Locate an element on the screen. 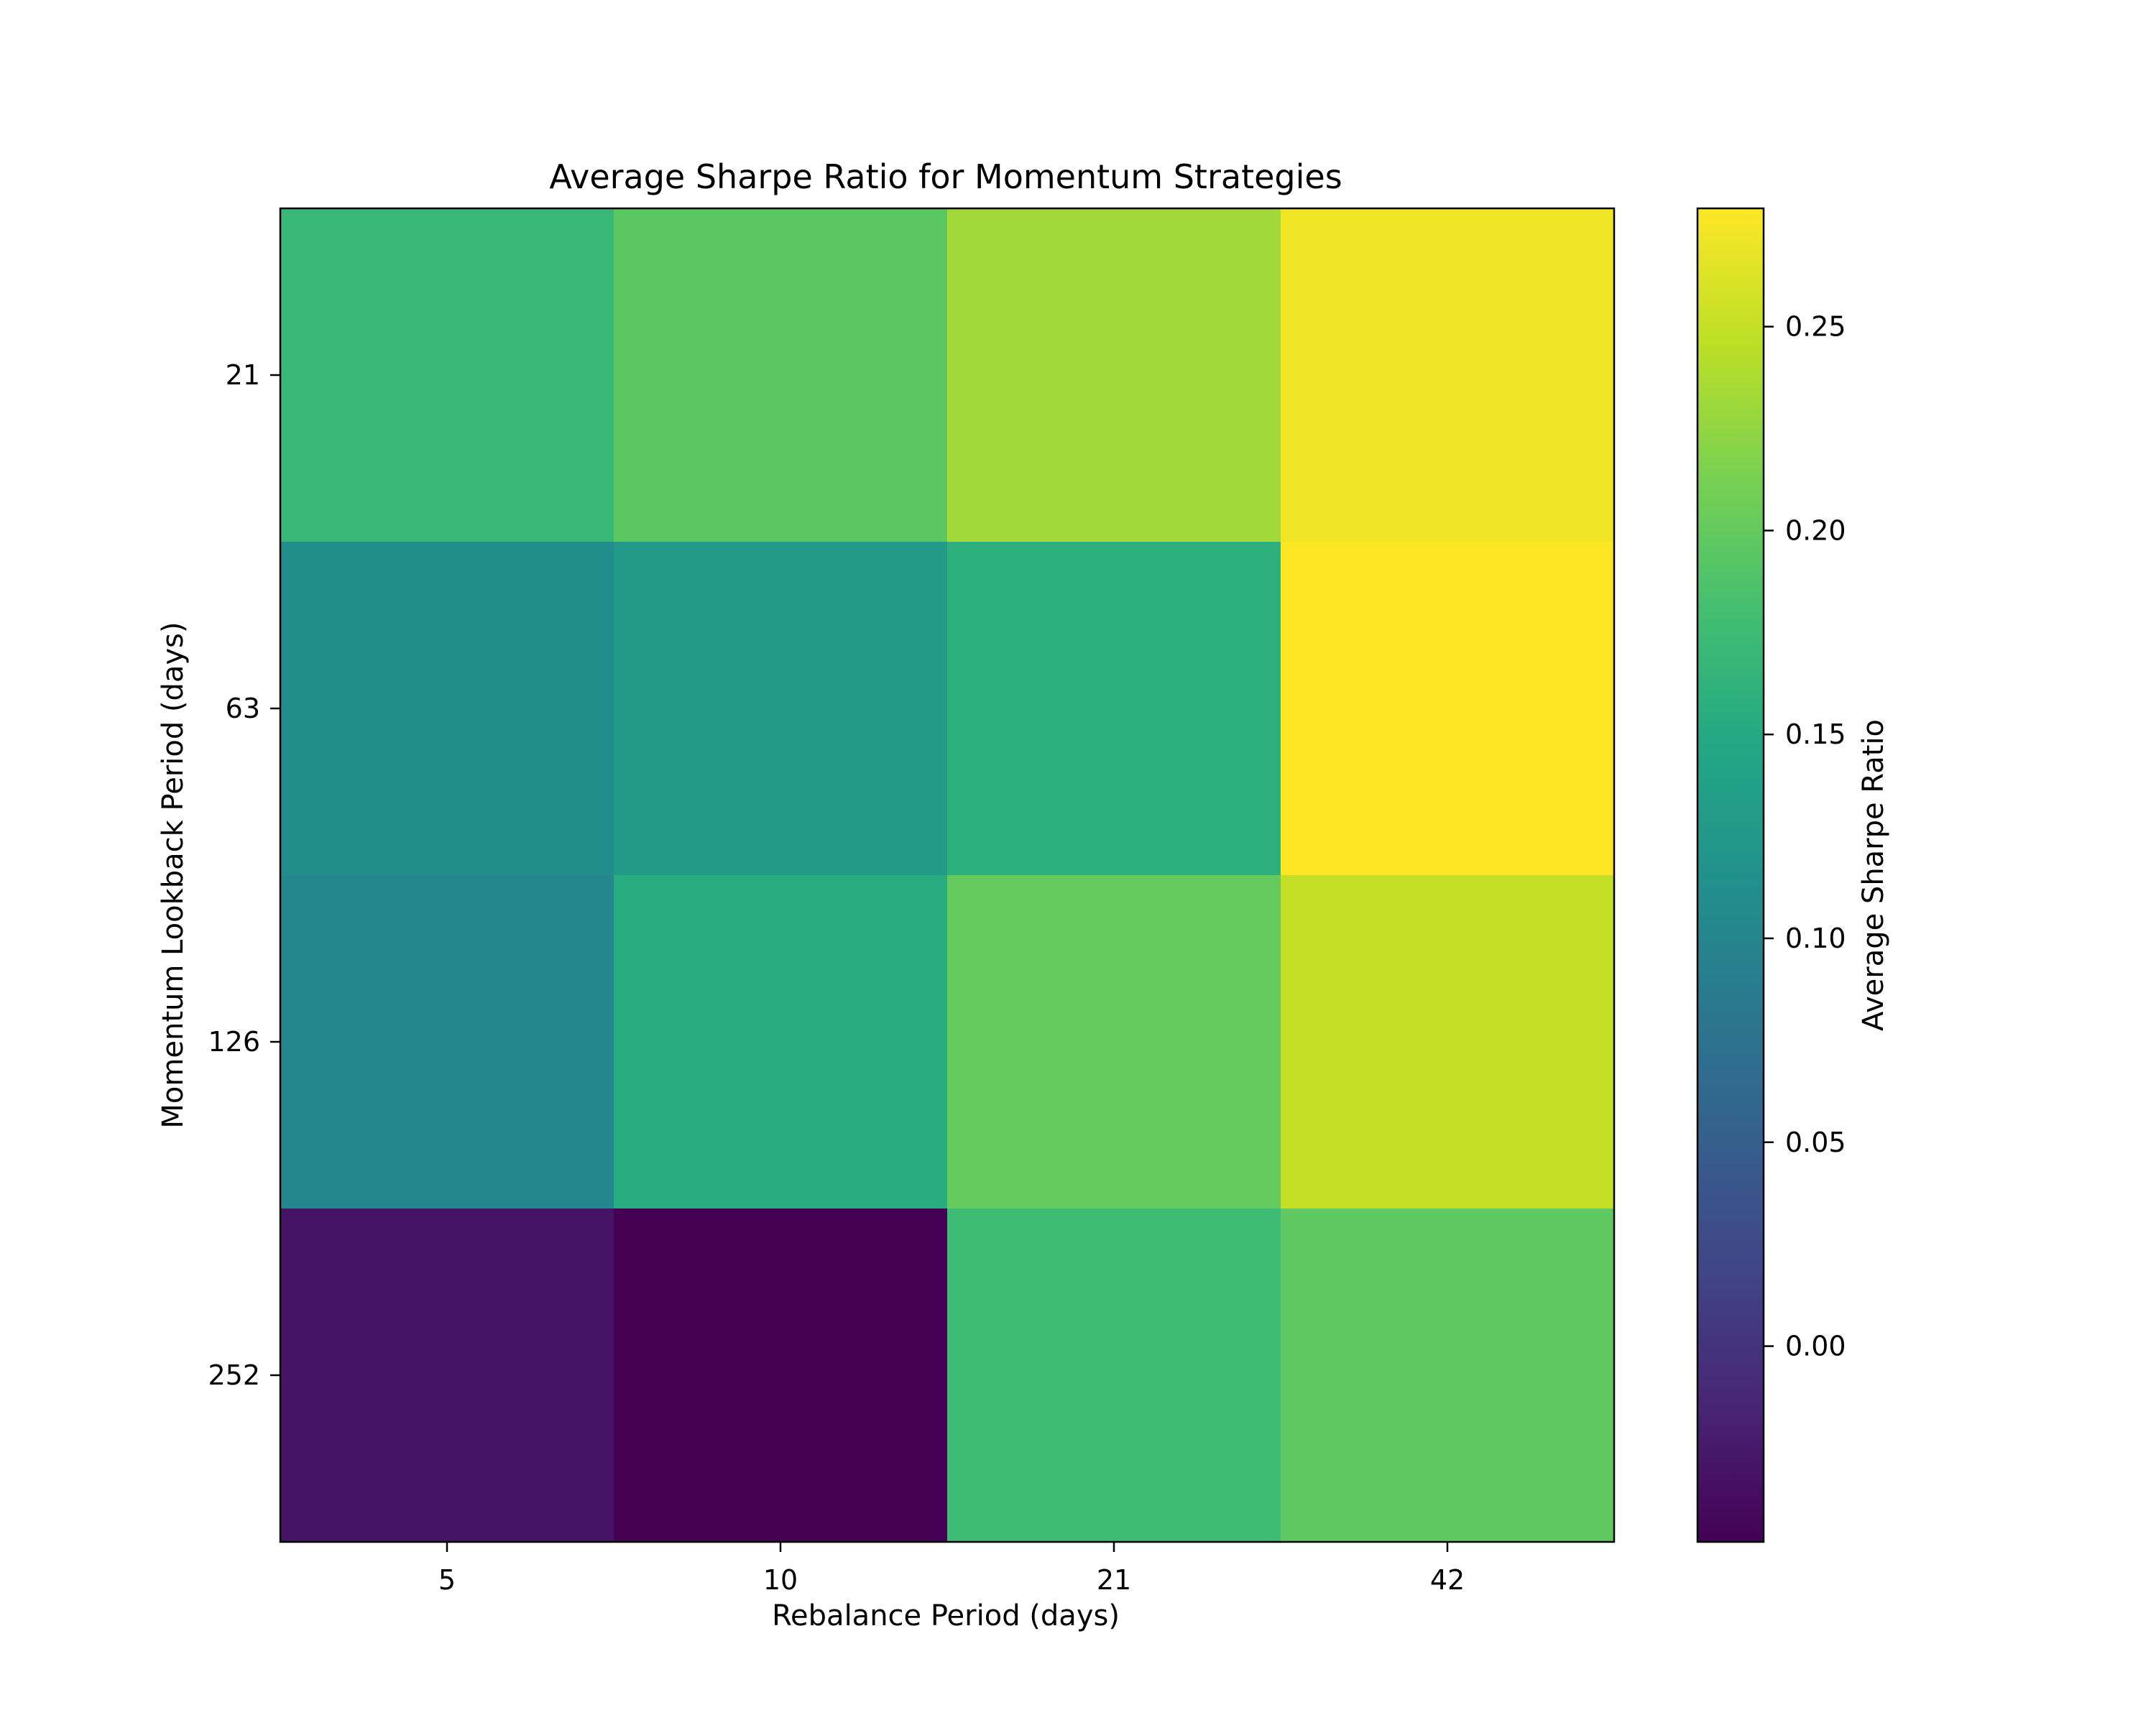  colorbar-tick-label: 0.15 is located at coordinates (1816, 734).